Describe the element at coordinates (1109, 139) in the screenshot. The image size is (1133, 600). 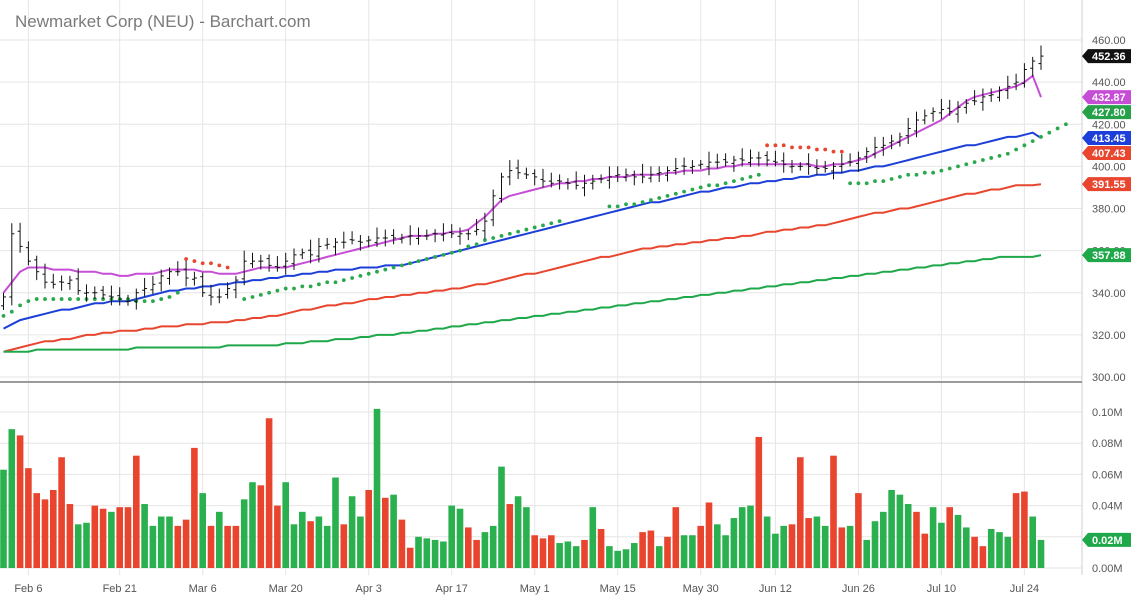
I see `price-badge-label: 413.45` at that location.